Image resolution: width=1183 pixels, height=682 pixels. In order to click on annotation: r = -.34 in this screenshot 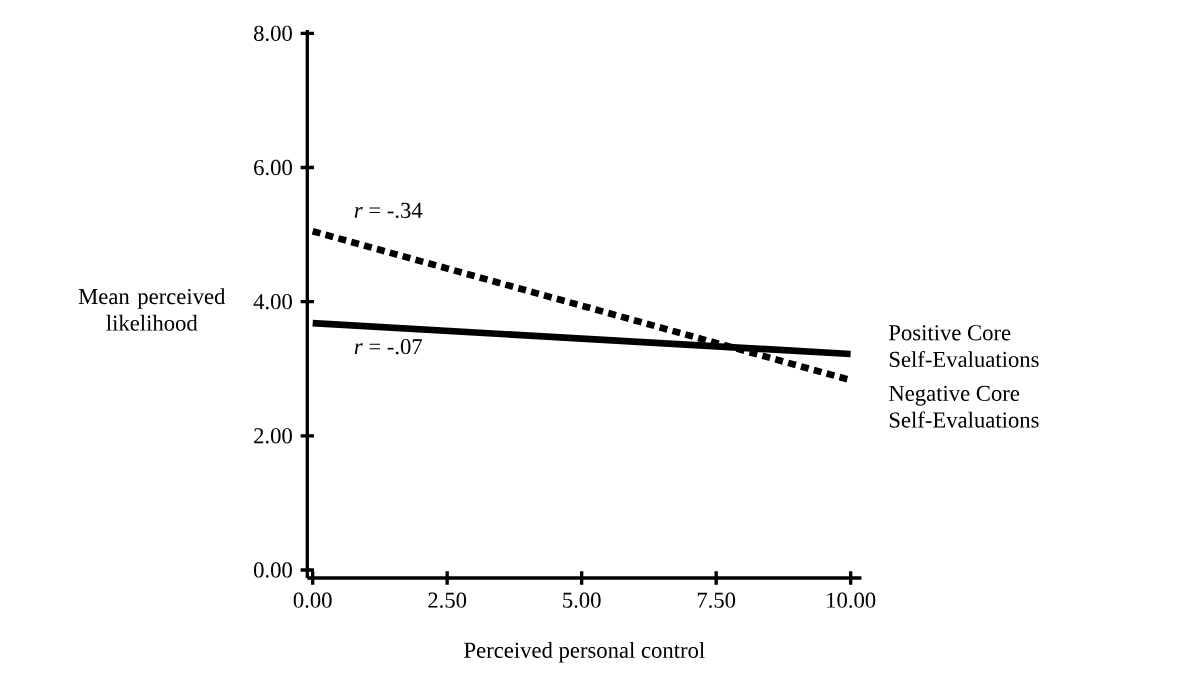, I will do `click(388, 210)`.